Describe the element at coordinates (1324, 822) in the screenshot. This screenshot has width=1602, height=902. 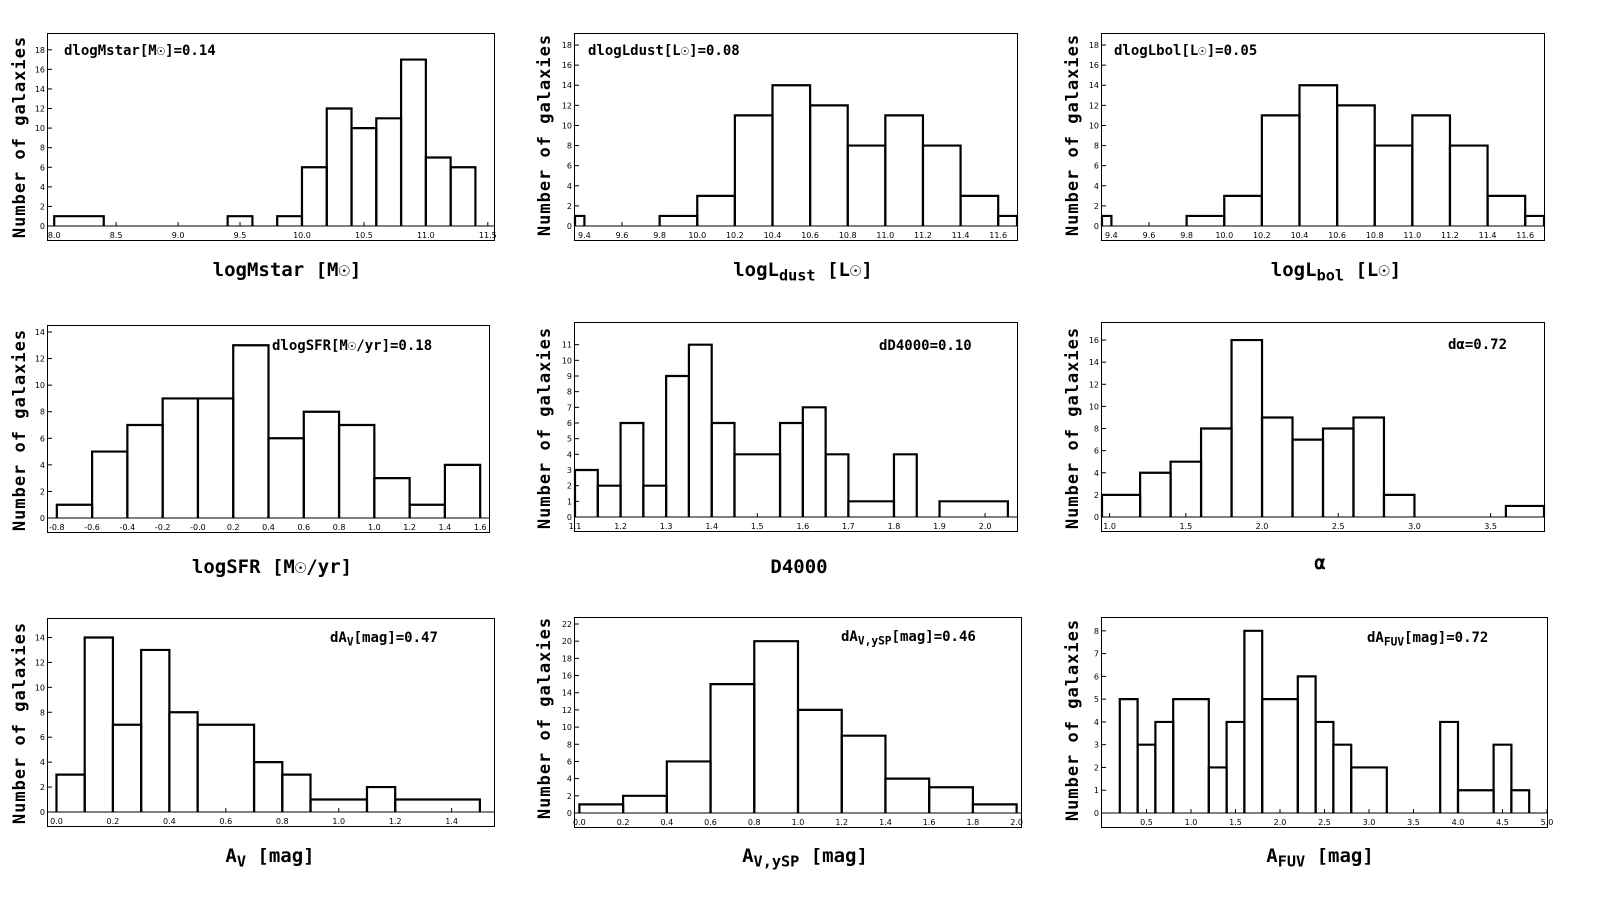
I see `x-tick-label: 2.5` at that location.